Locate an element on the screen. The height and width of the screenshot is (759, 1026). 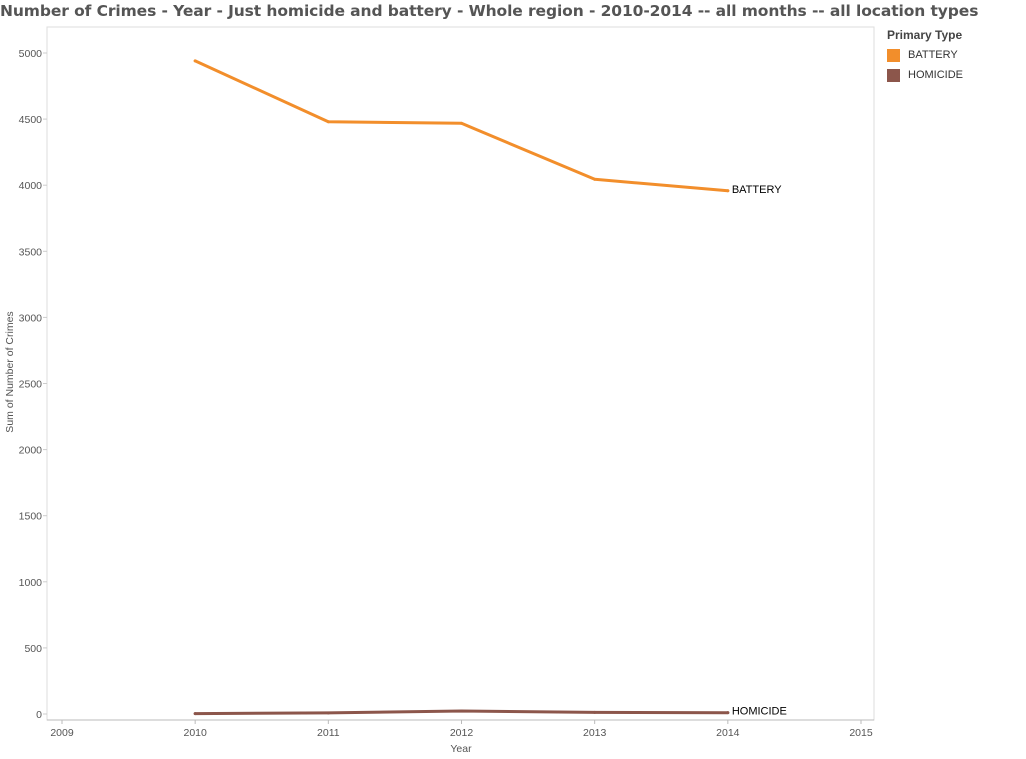
x-axis-label: Year is located at coordinates (461, 749).